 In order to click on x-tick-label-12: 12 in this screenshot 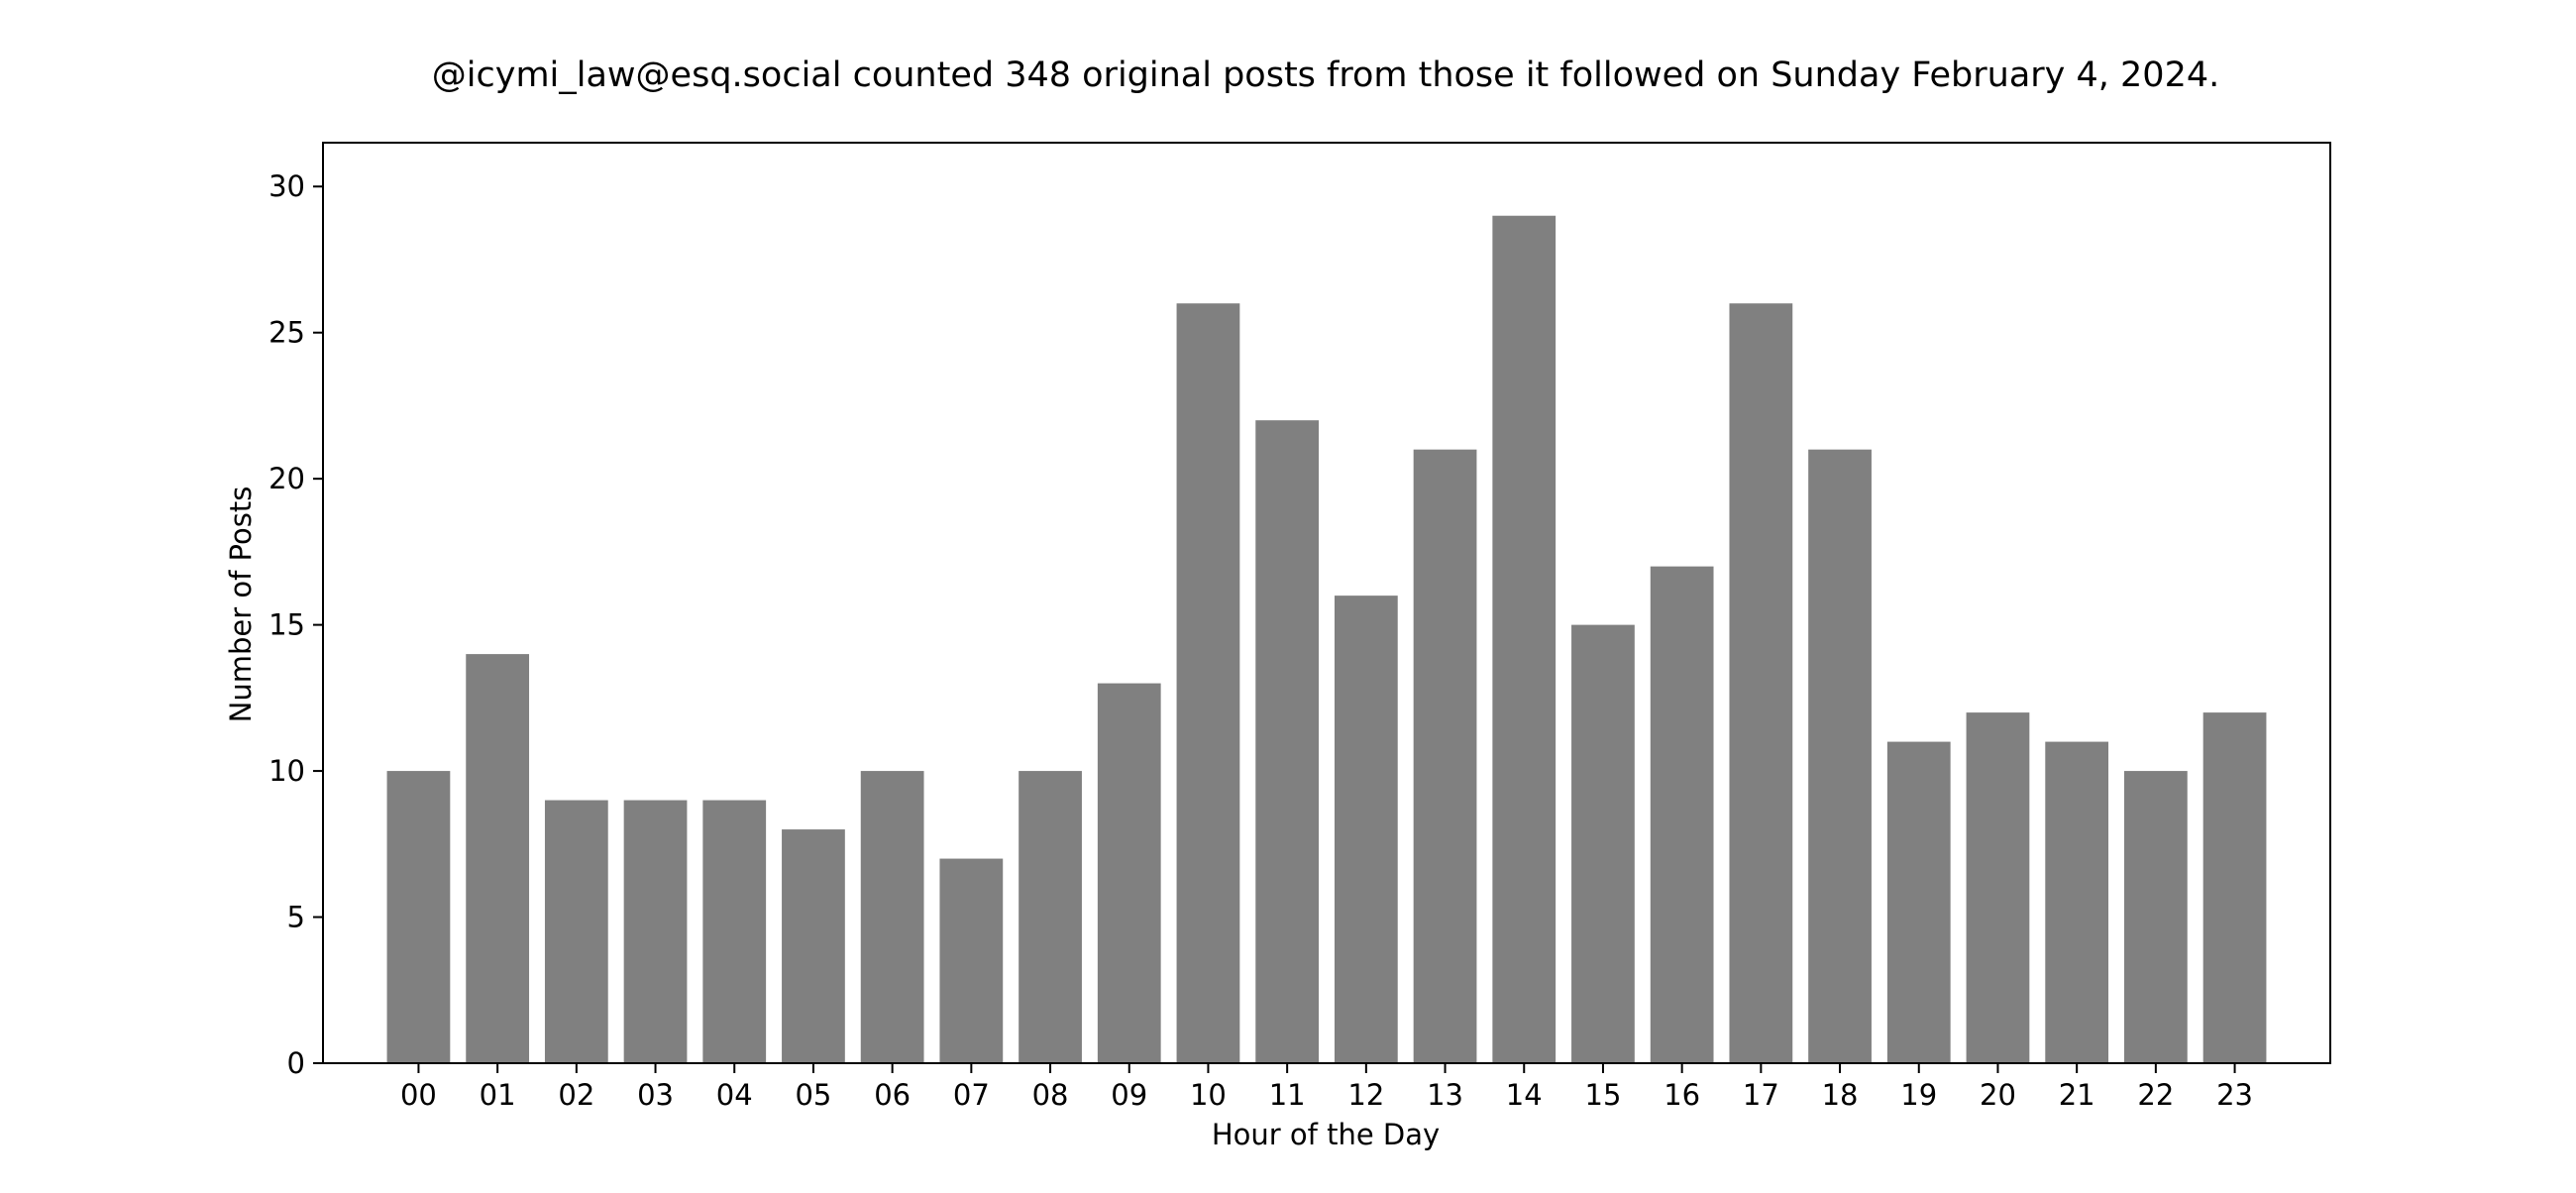, I will do `click(1365, 1095)`.